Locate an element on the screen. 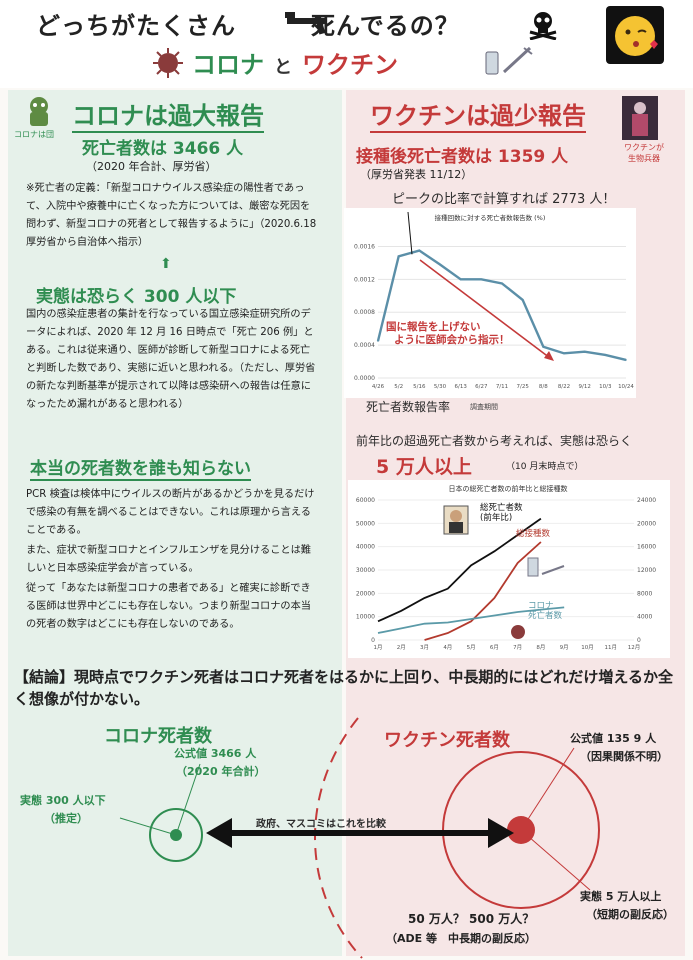  chart2-x-tick: 11月 is located at coordinates (610, 647).